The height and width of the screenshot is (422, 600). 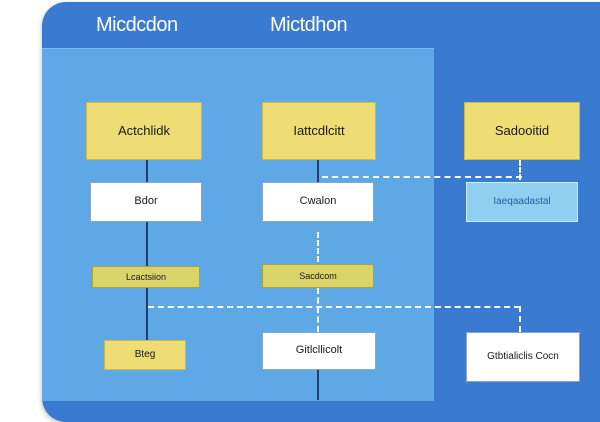 What do you see at coordinates (318, 202) in the screenshot?
I see `node-col2-mid: Cwalon` at bounding box center [318, 202].